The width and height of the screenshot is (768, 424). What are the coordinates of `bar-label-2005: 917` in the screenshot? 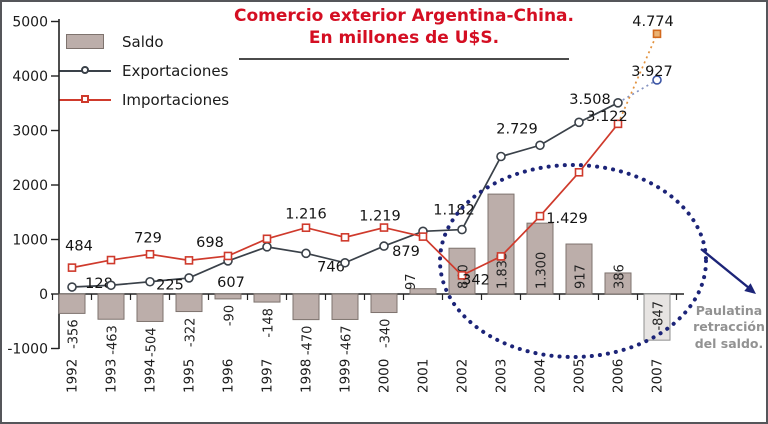 It's located at (581, 276).